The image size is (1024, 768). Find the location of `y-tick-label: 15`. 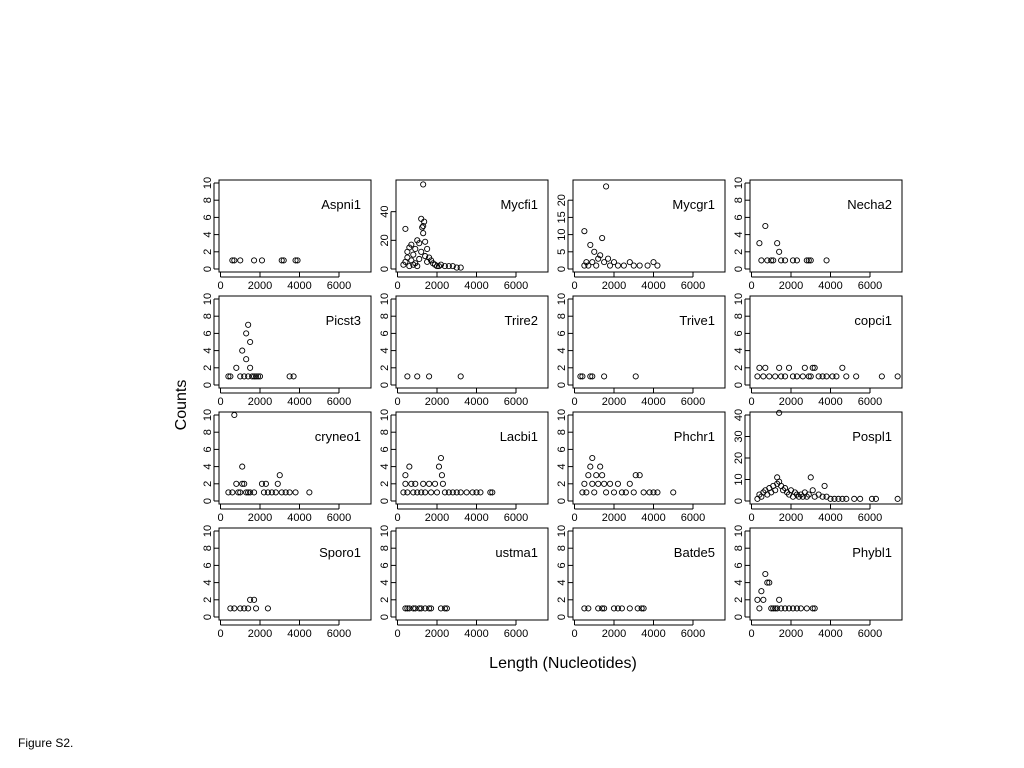

y-tick-label: 15 is located at coordinates (562, 217).